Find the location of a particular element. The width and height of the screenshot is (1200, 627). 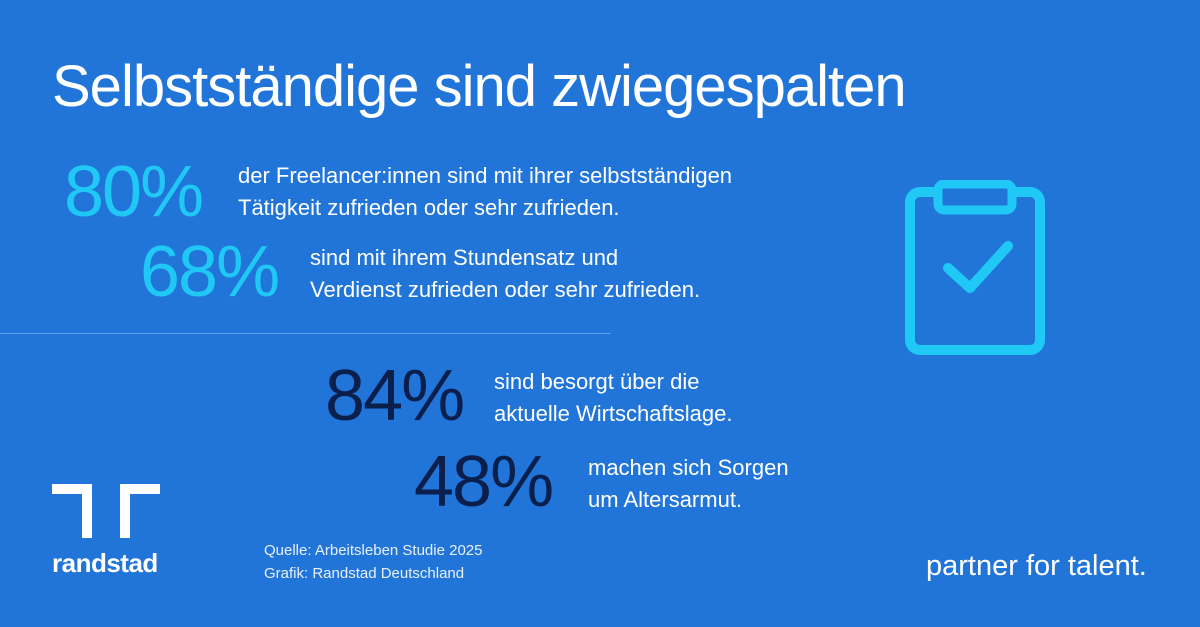

stat-value-4: 48% is located at coordinates (484, 482).